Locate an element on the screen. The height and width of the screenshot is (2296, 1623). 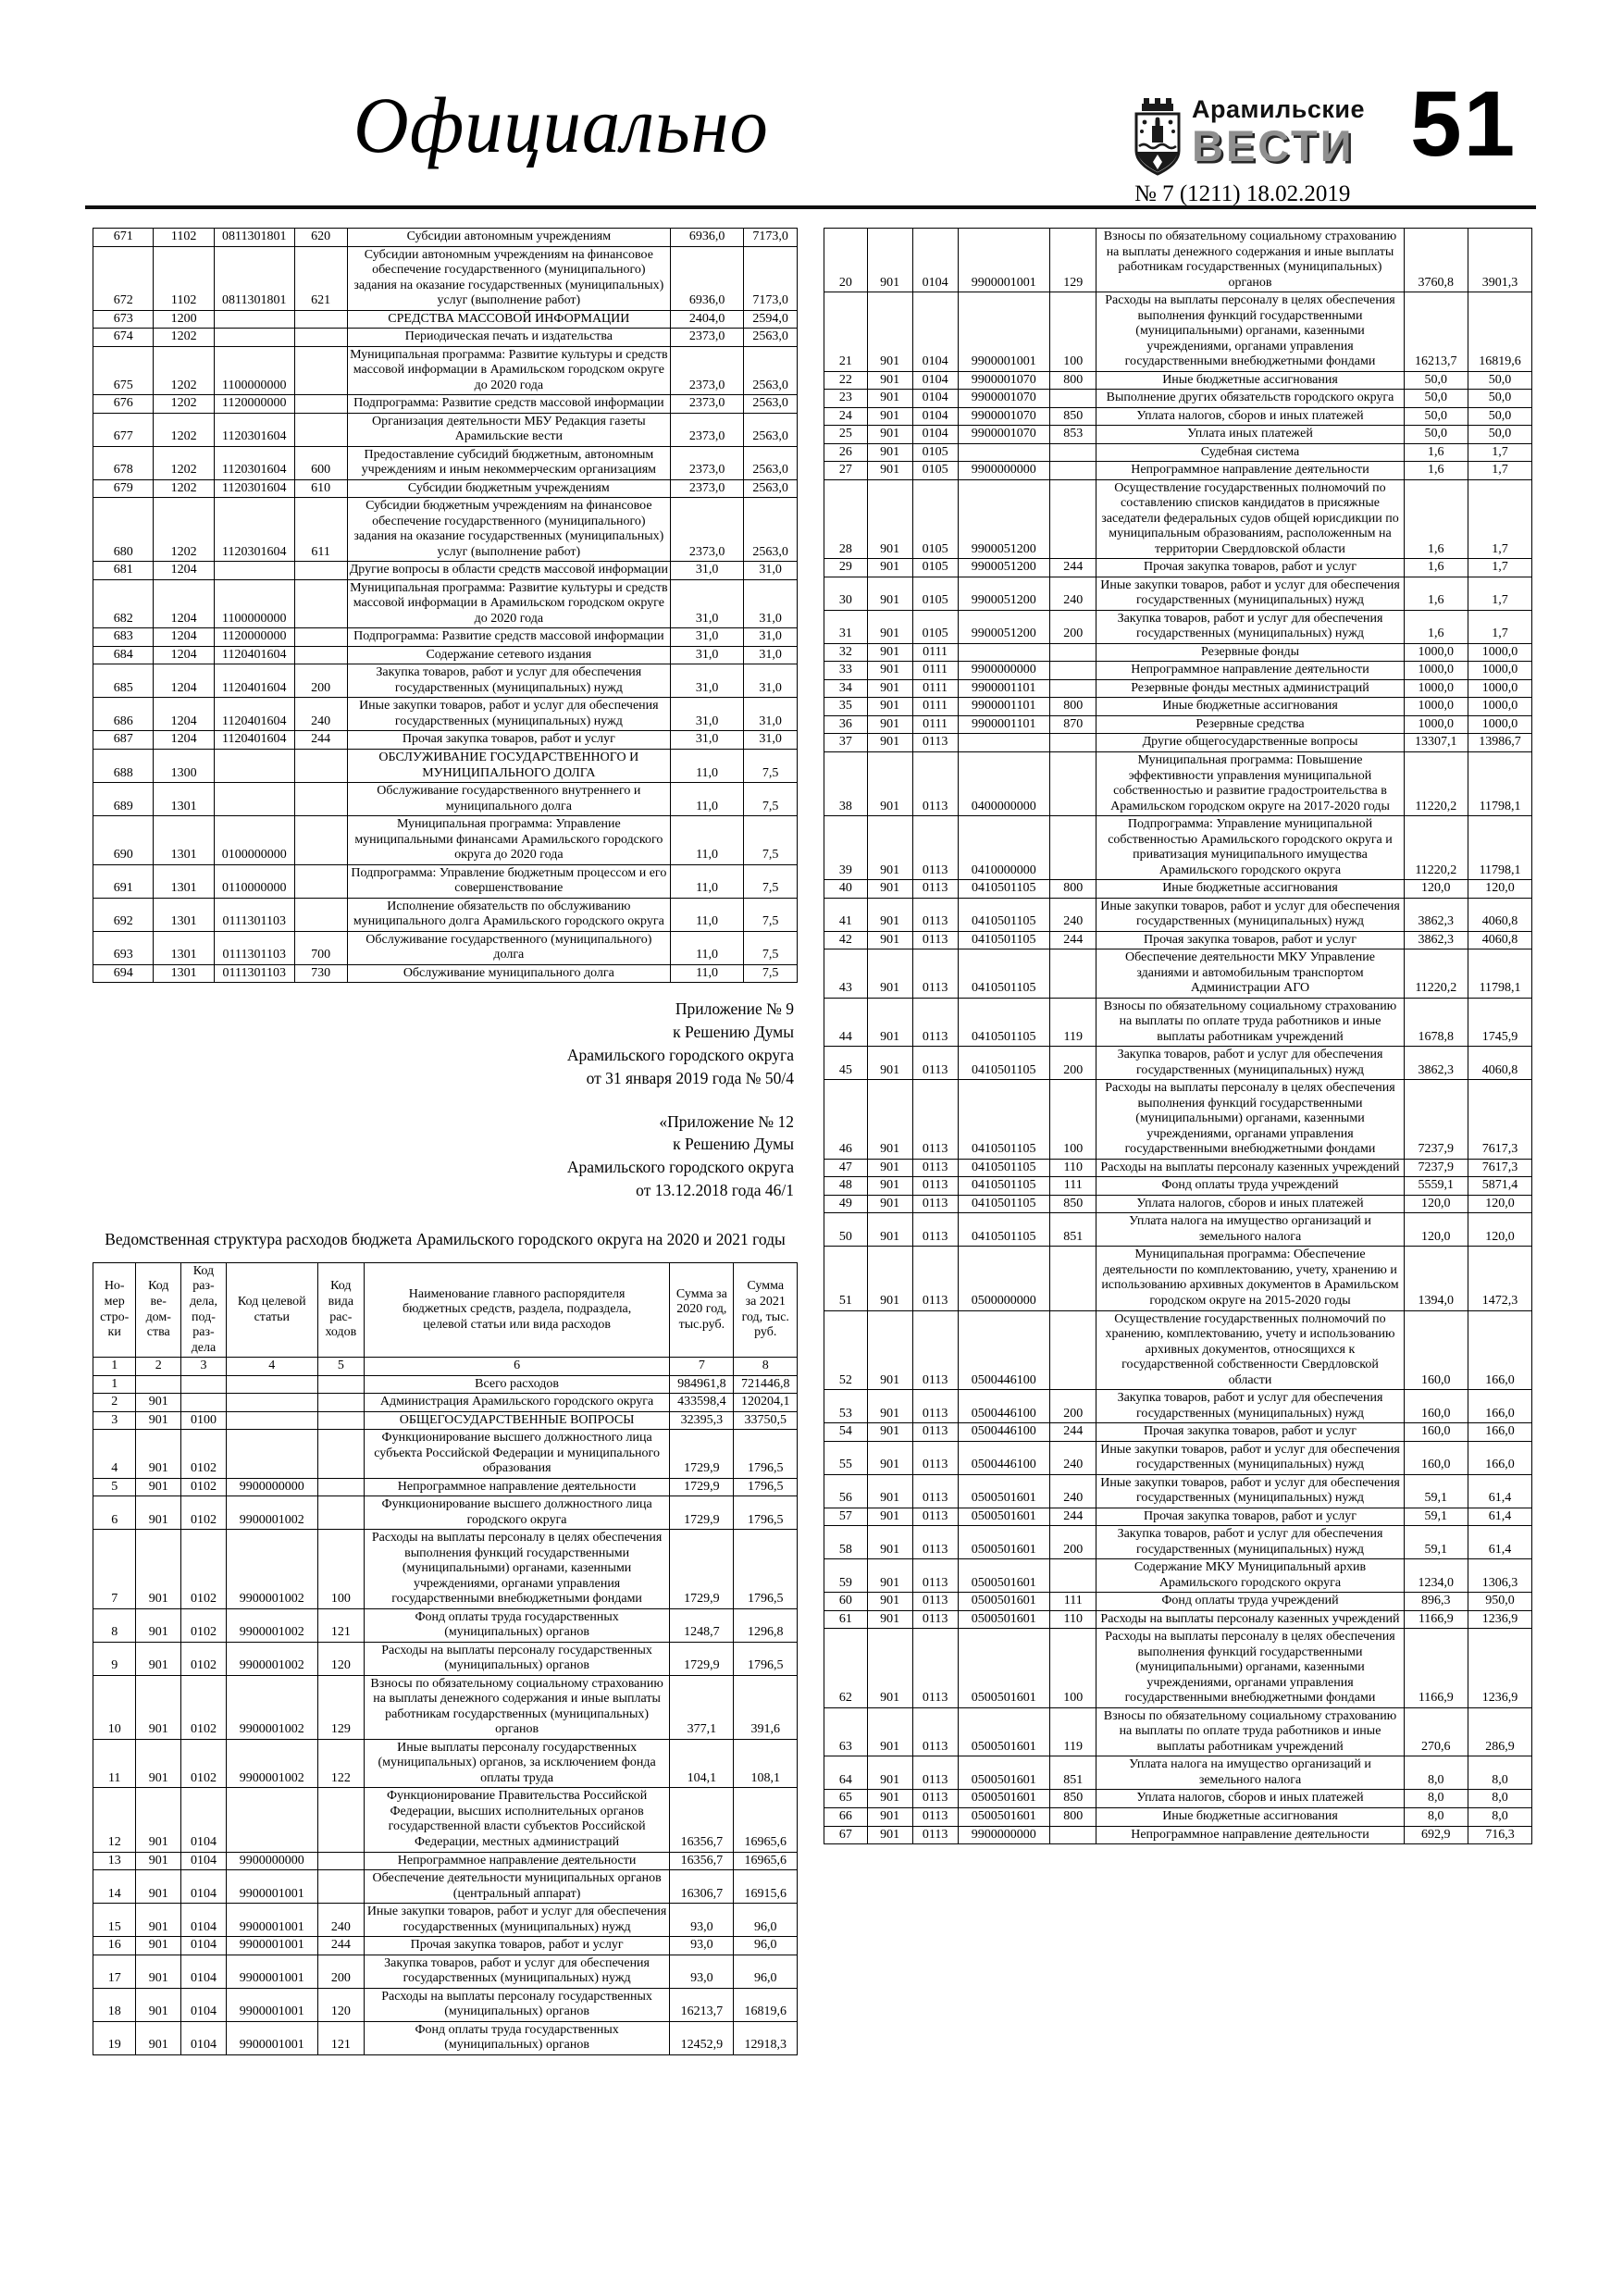
table-cell: 33750,5 is located at coordinates (765, 1420).